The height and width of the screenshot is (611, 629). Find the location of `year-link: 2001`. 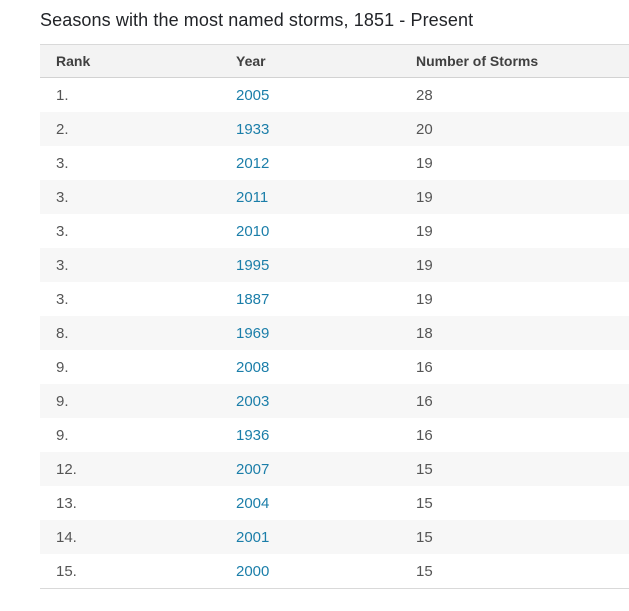

year-link: 2001 is located at coordinates (253, 537).